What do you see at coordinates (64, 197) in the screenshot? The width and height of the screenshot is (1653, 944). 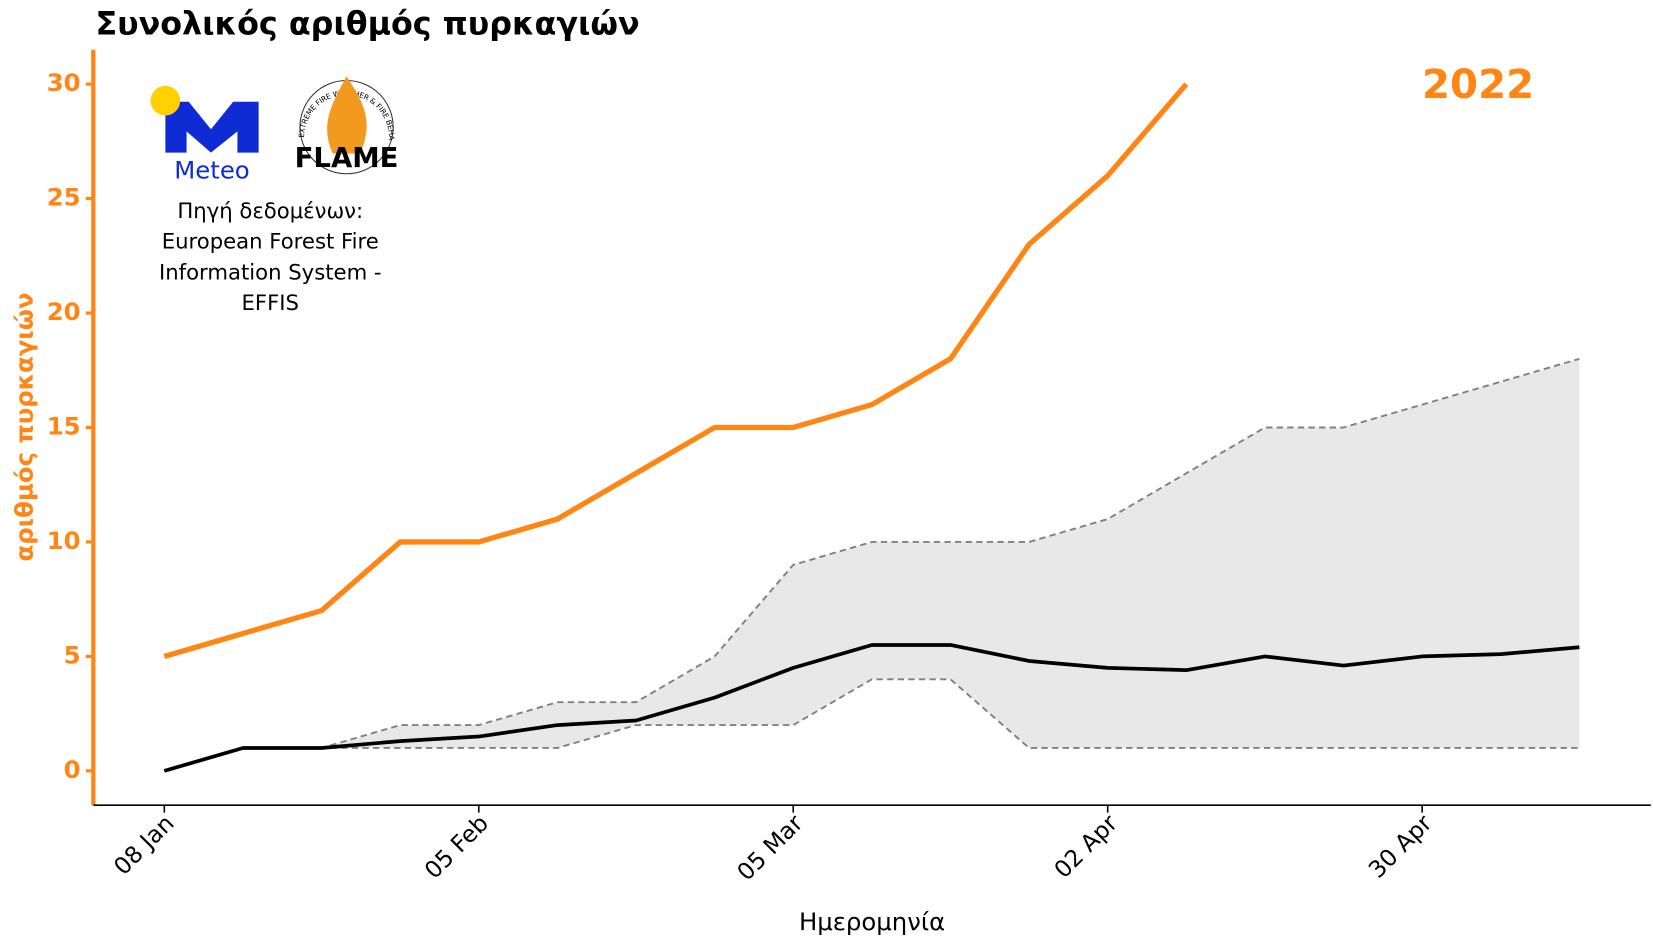 I see `y-tick-label: 25` at bounding box center [64, 197].